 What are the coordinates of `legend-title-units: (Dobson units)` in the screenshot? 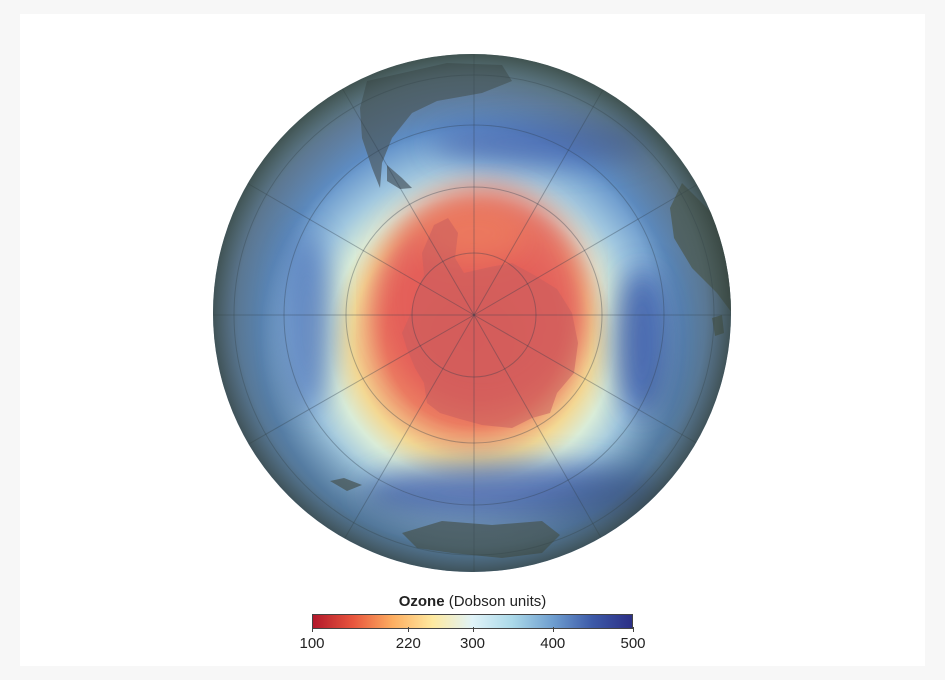 It's located at (495, 601).